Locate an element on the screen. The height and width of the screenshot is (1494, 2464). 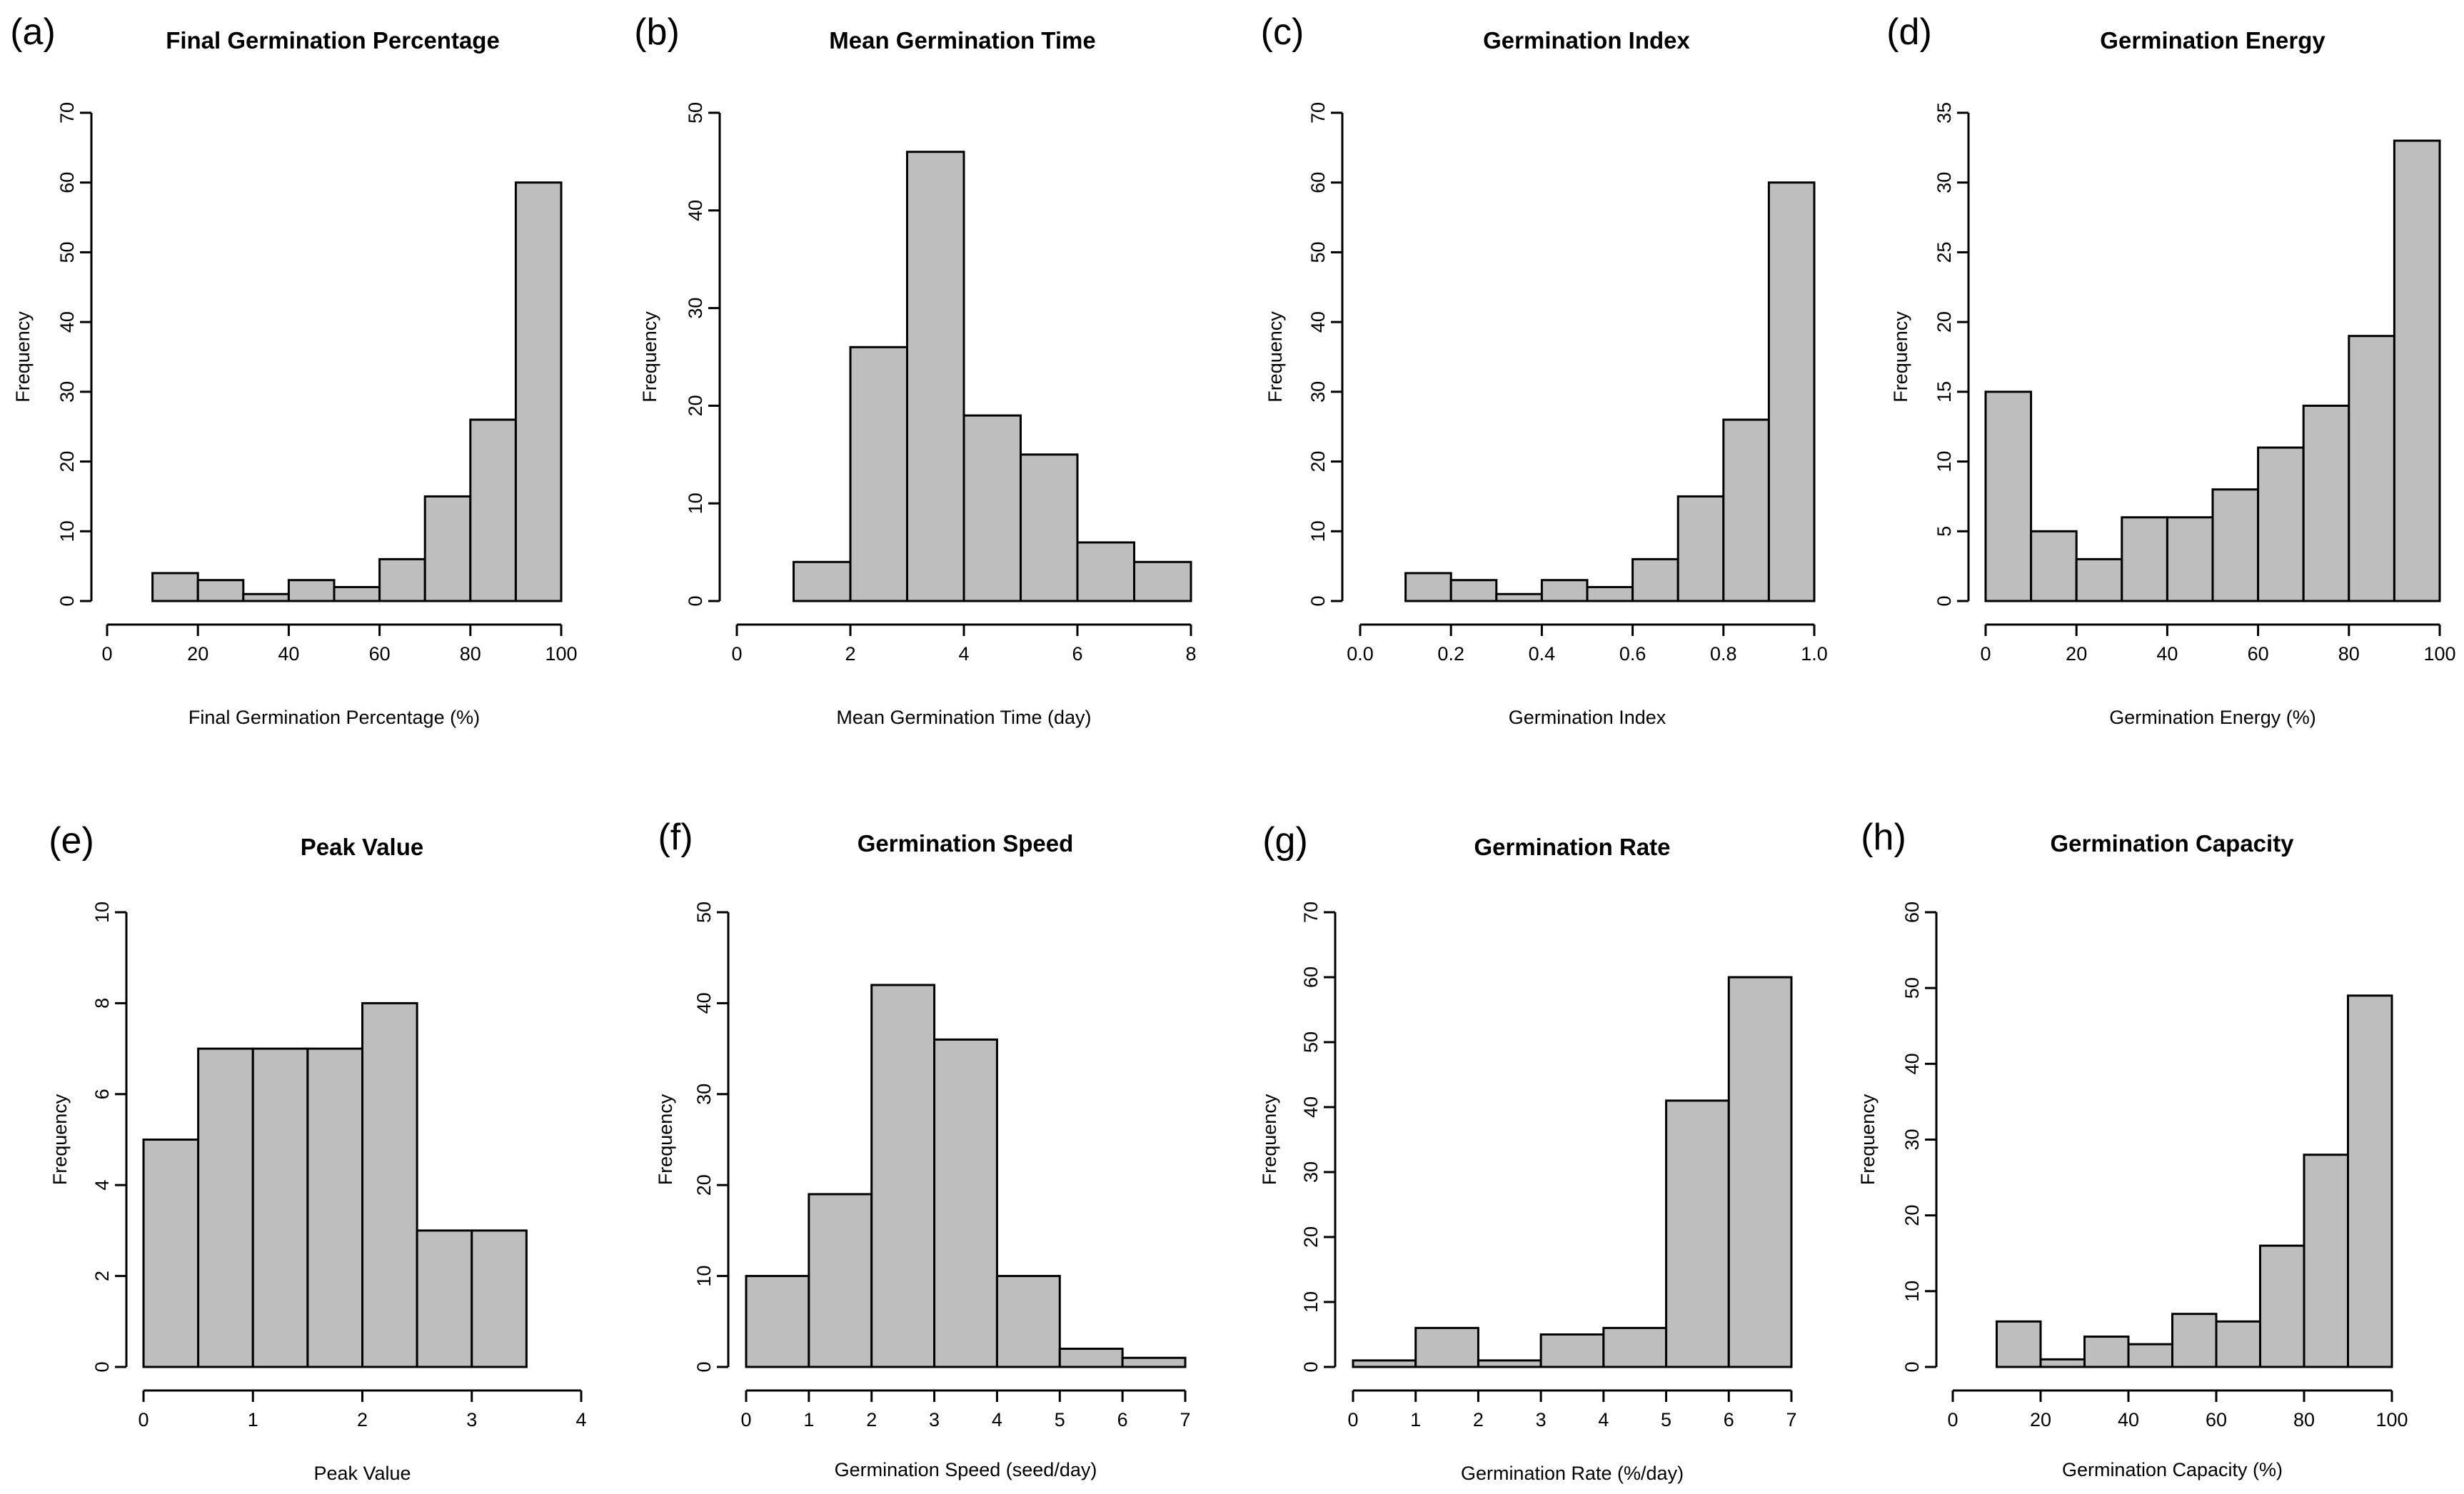
x-axis-label: Final Germination Percentage (%) is located at coordinates (334, 718).